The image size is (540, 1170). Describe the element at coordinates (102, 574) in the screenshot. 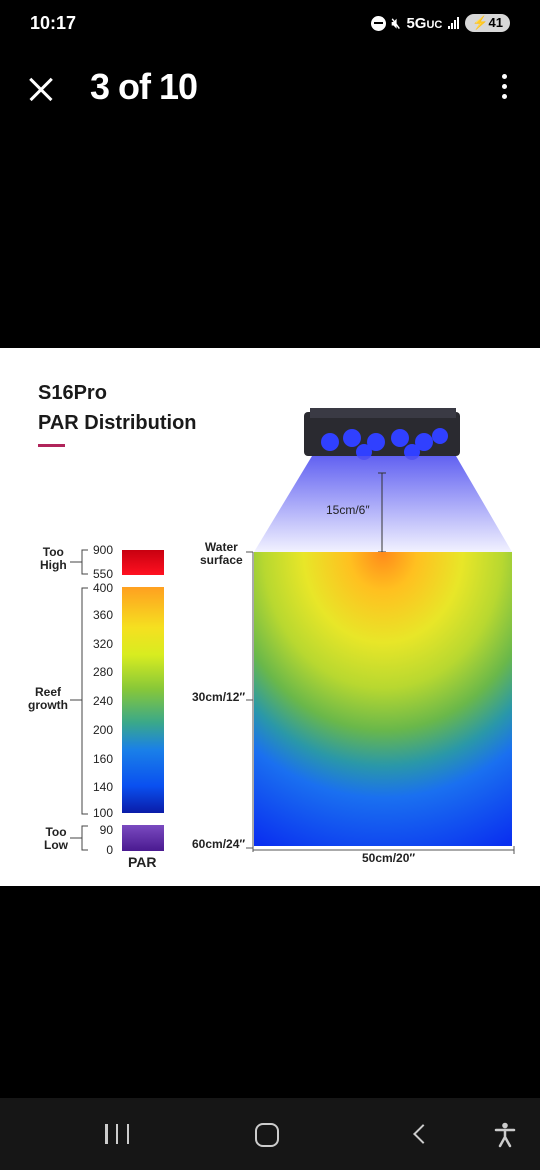

I see `tick-label: 550` at that location.